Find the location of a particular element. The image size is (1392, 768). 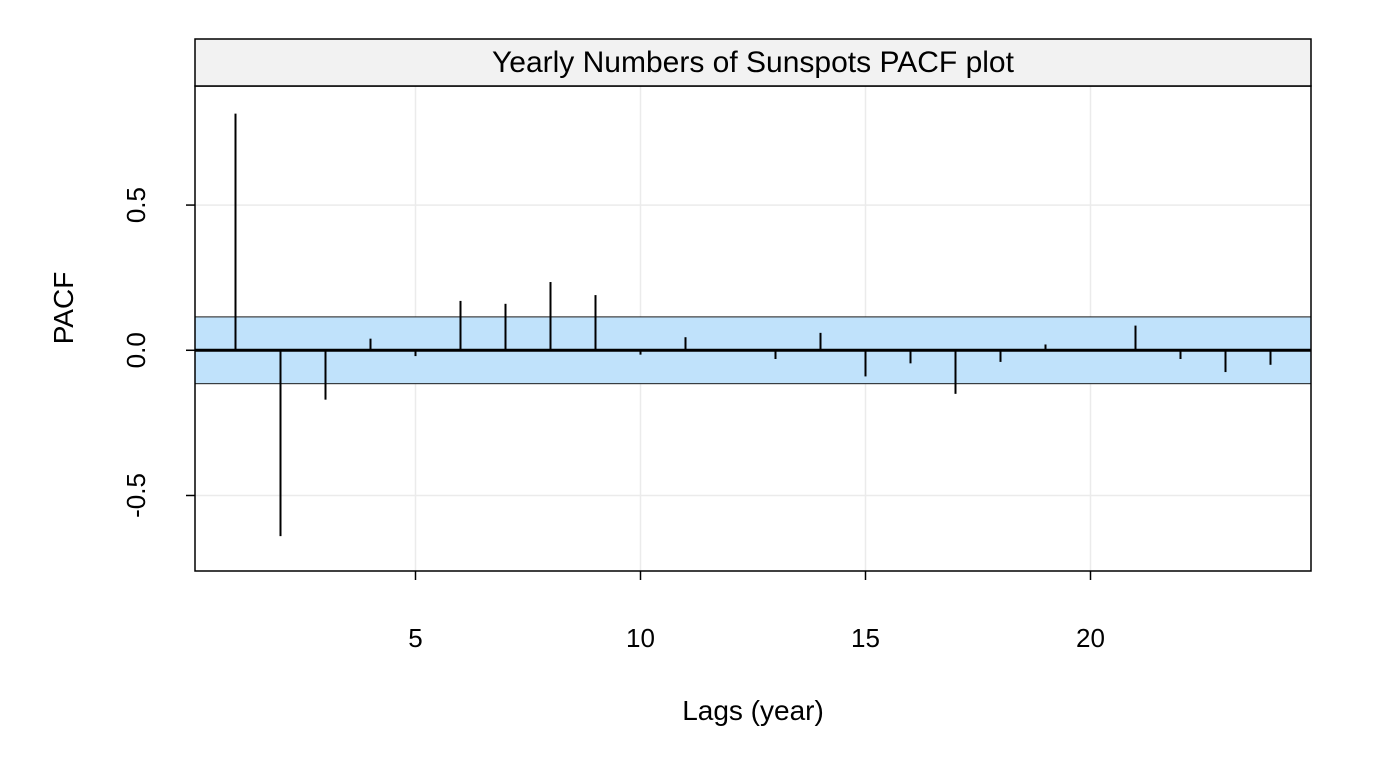

y-axis: -0.5 0.0 0.5 is located at coordinates (158, 352).